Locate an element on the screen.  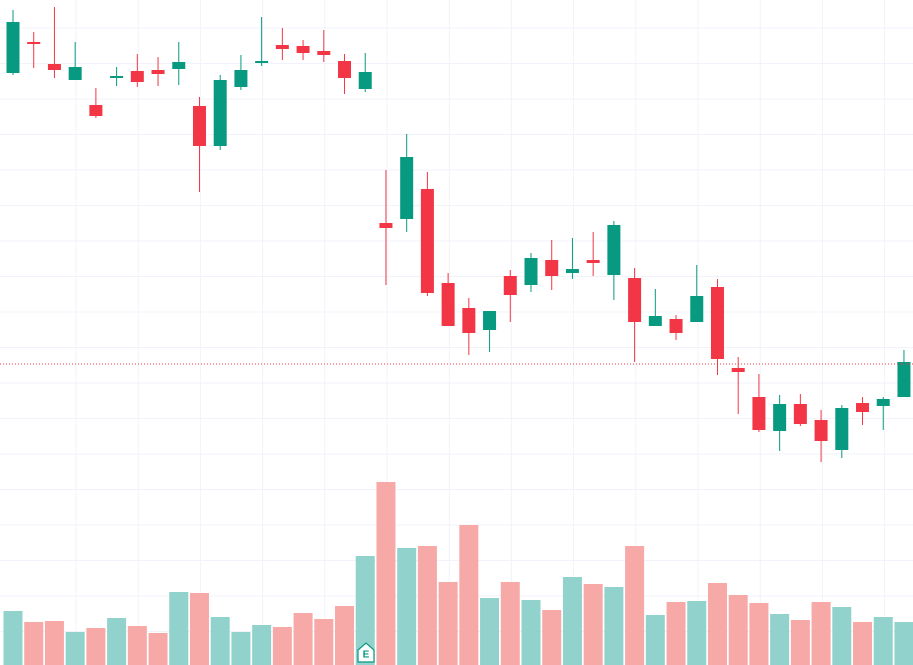
earnings-marker: E is located at coordinates (366, 652).